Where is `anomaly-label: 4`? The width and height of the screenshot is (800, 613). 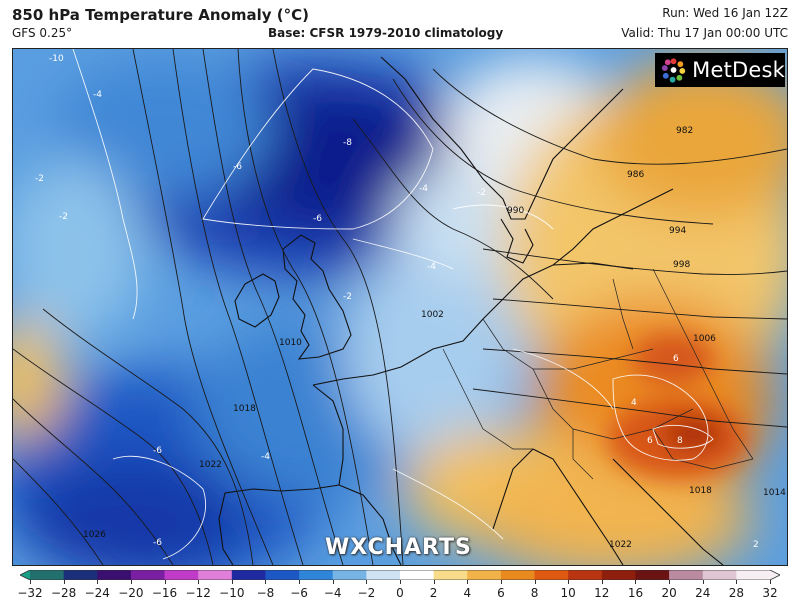
anomaly-label: 4 is located at coordinates (634, 403).